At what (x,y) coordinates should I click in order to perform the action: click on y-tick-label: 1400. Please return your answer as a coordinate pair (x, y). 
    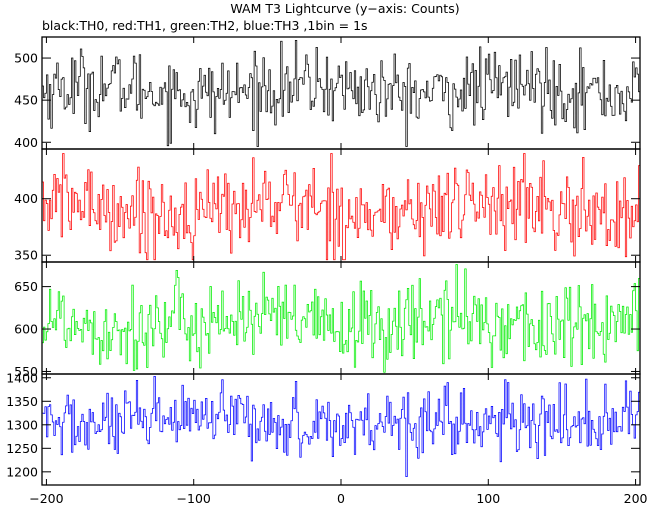
    Looking at the image, I should click on (22, 377).